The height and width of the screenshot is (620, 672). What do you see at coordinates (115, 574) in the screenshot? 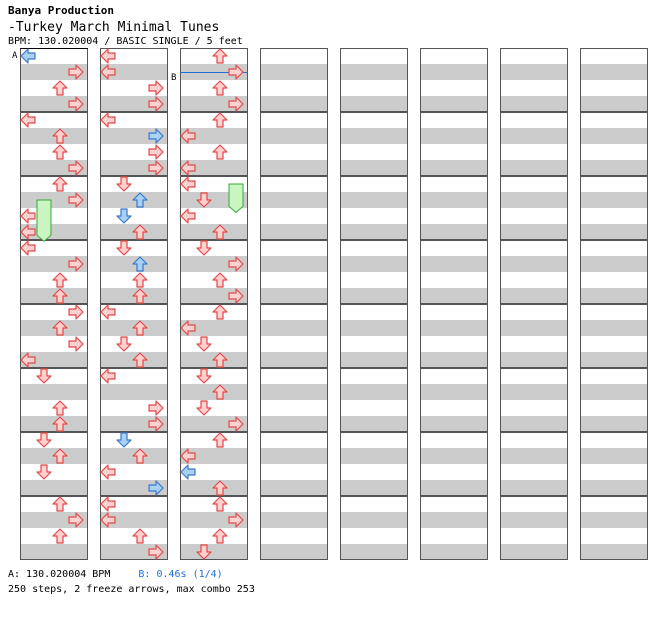
I see `footer-bpm-line: A: 130.020004 BPM B: 0.46s (1/4)` at bounding box center [115, 574].